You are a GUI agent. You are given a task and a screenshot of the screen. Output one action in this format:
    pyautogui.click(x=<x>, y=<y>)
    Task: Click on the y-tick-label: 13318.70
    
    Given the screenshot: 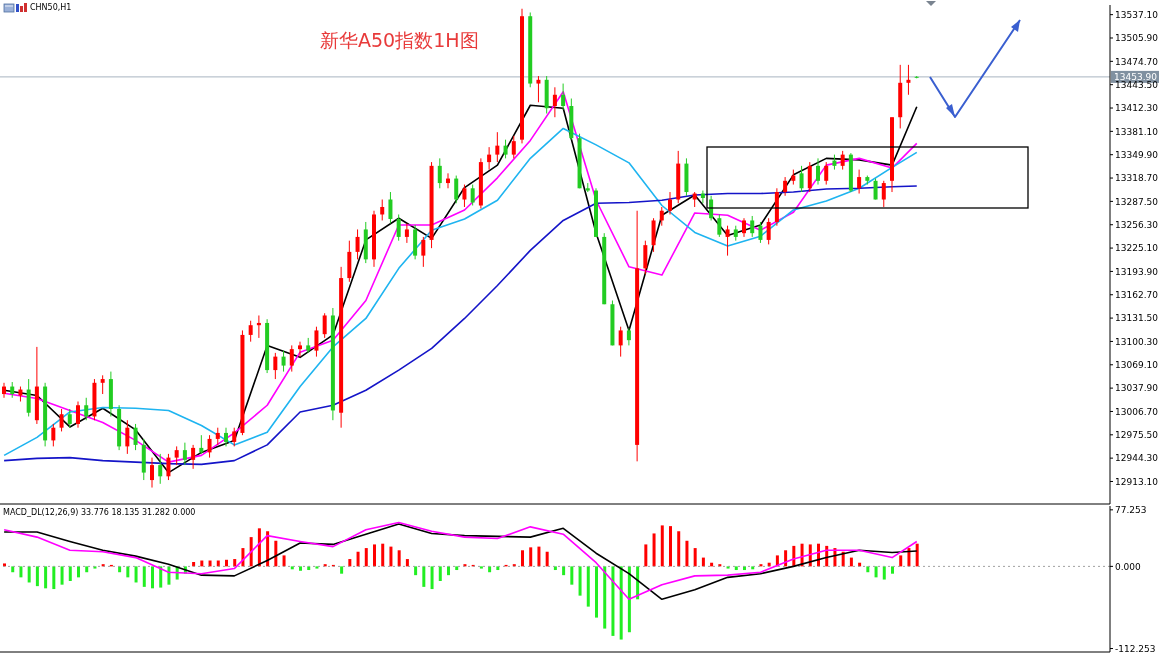 What is the action you would take?
    pyautogui.click(x=1137, y=178)
    